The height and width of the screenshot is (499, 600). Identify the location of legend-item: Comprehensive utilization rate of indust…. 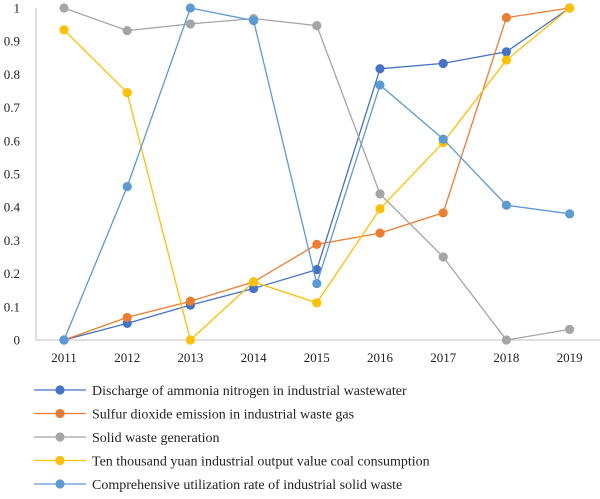
(218, 485).